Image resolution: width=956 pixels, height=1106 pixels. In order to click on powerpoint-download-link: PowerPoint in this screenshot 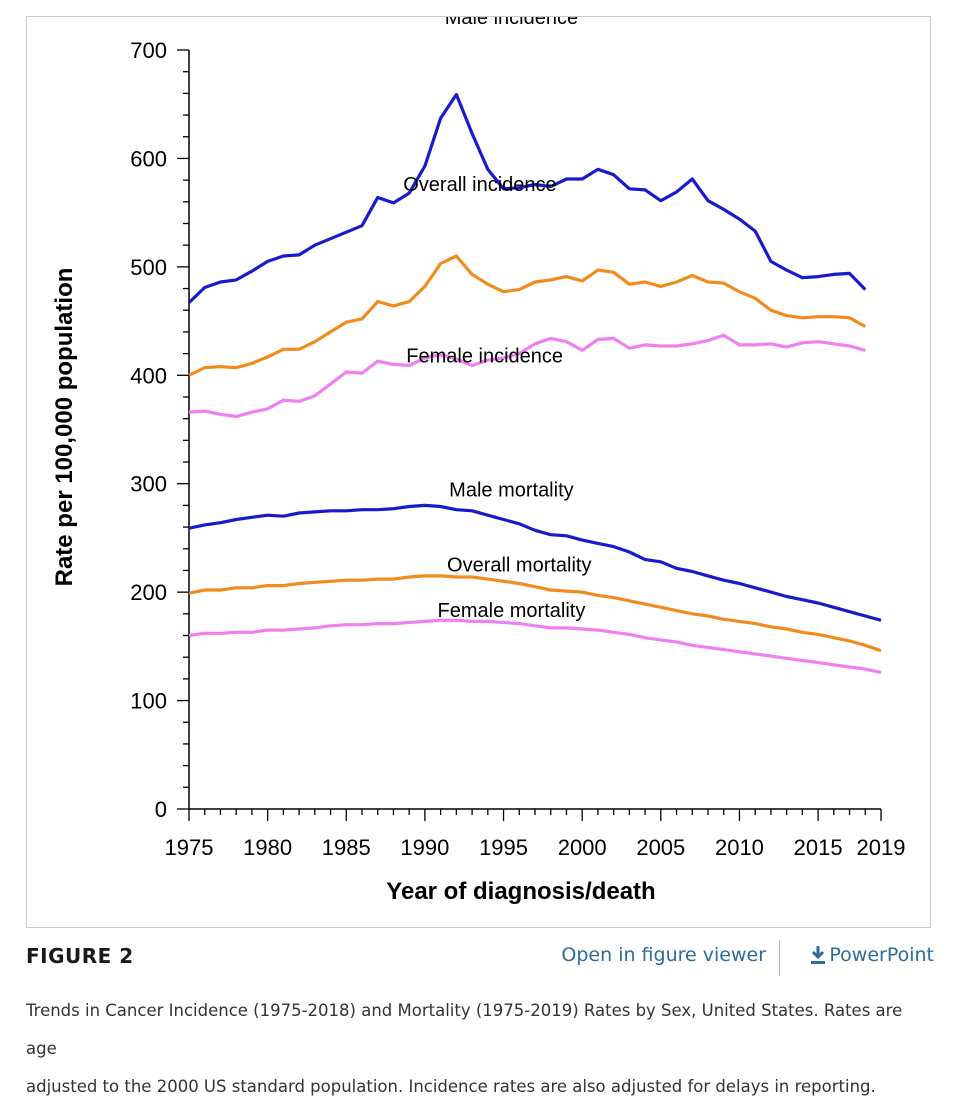, I will do `click(871, 955)`.